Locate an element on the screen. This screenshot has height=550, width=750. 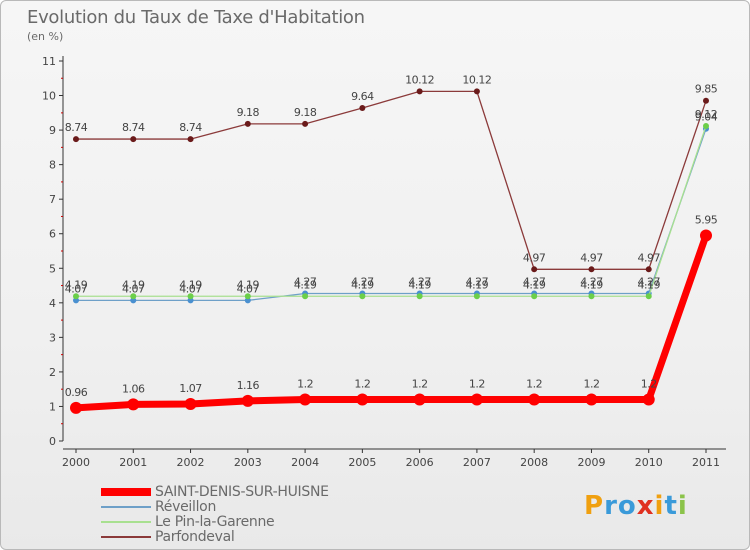
x-tick-label: 2003 is located at coordinates (248, 462).